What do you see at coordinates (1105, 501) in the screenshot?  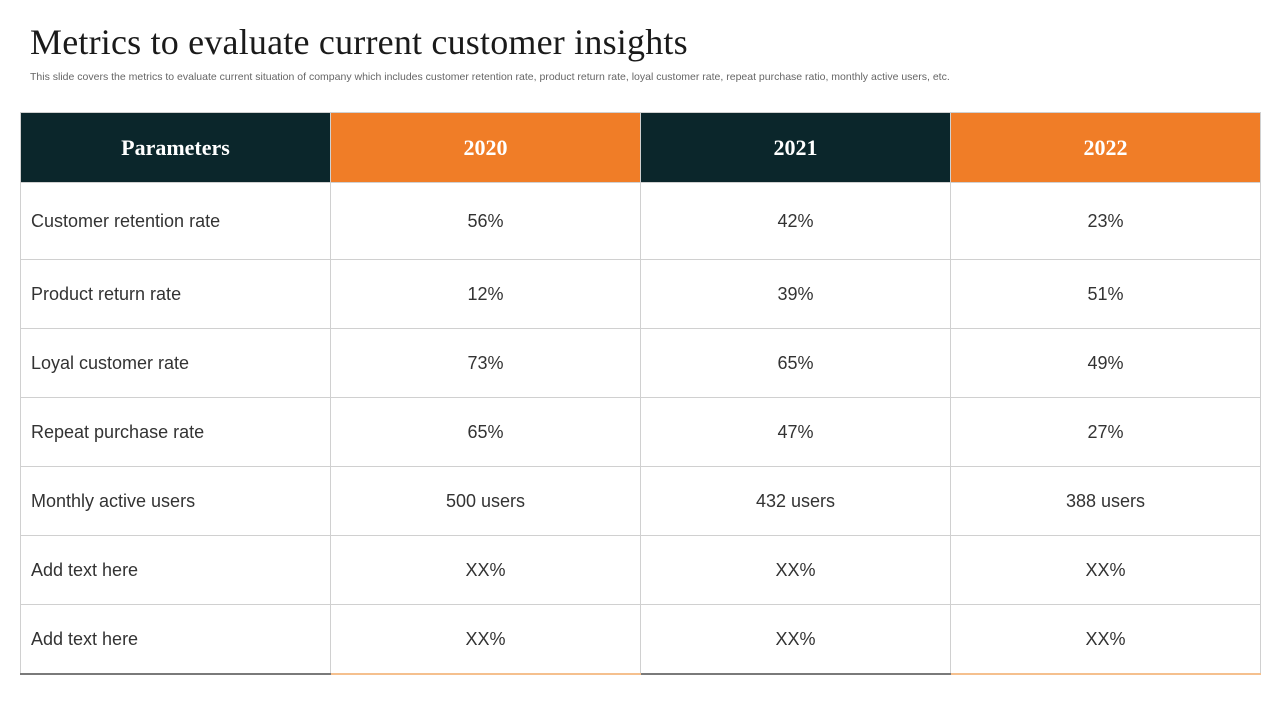 I see `cell-2022: 388 users` at bounding box center [1105, 501].